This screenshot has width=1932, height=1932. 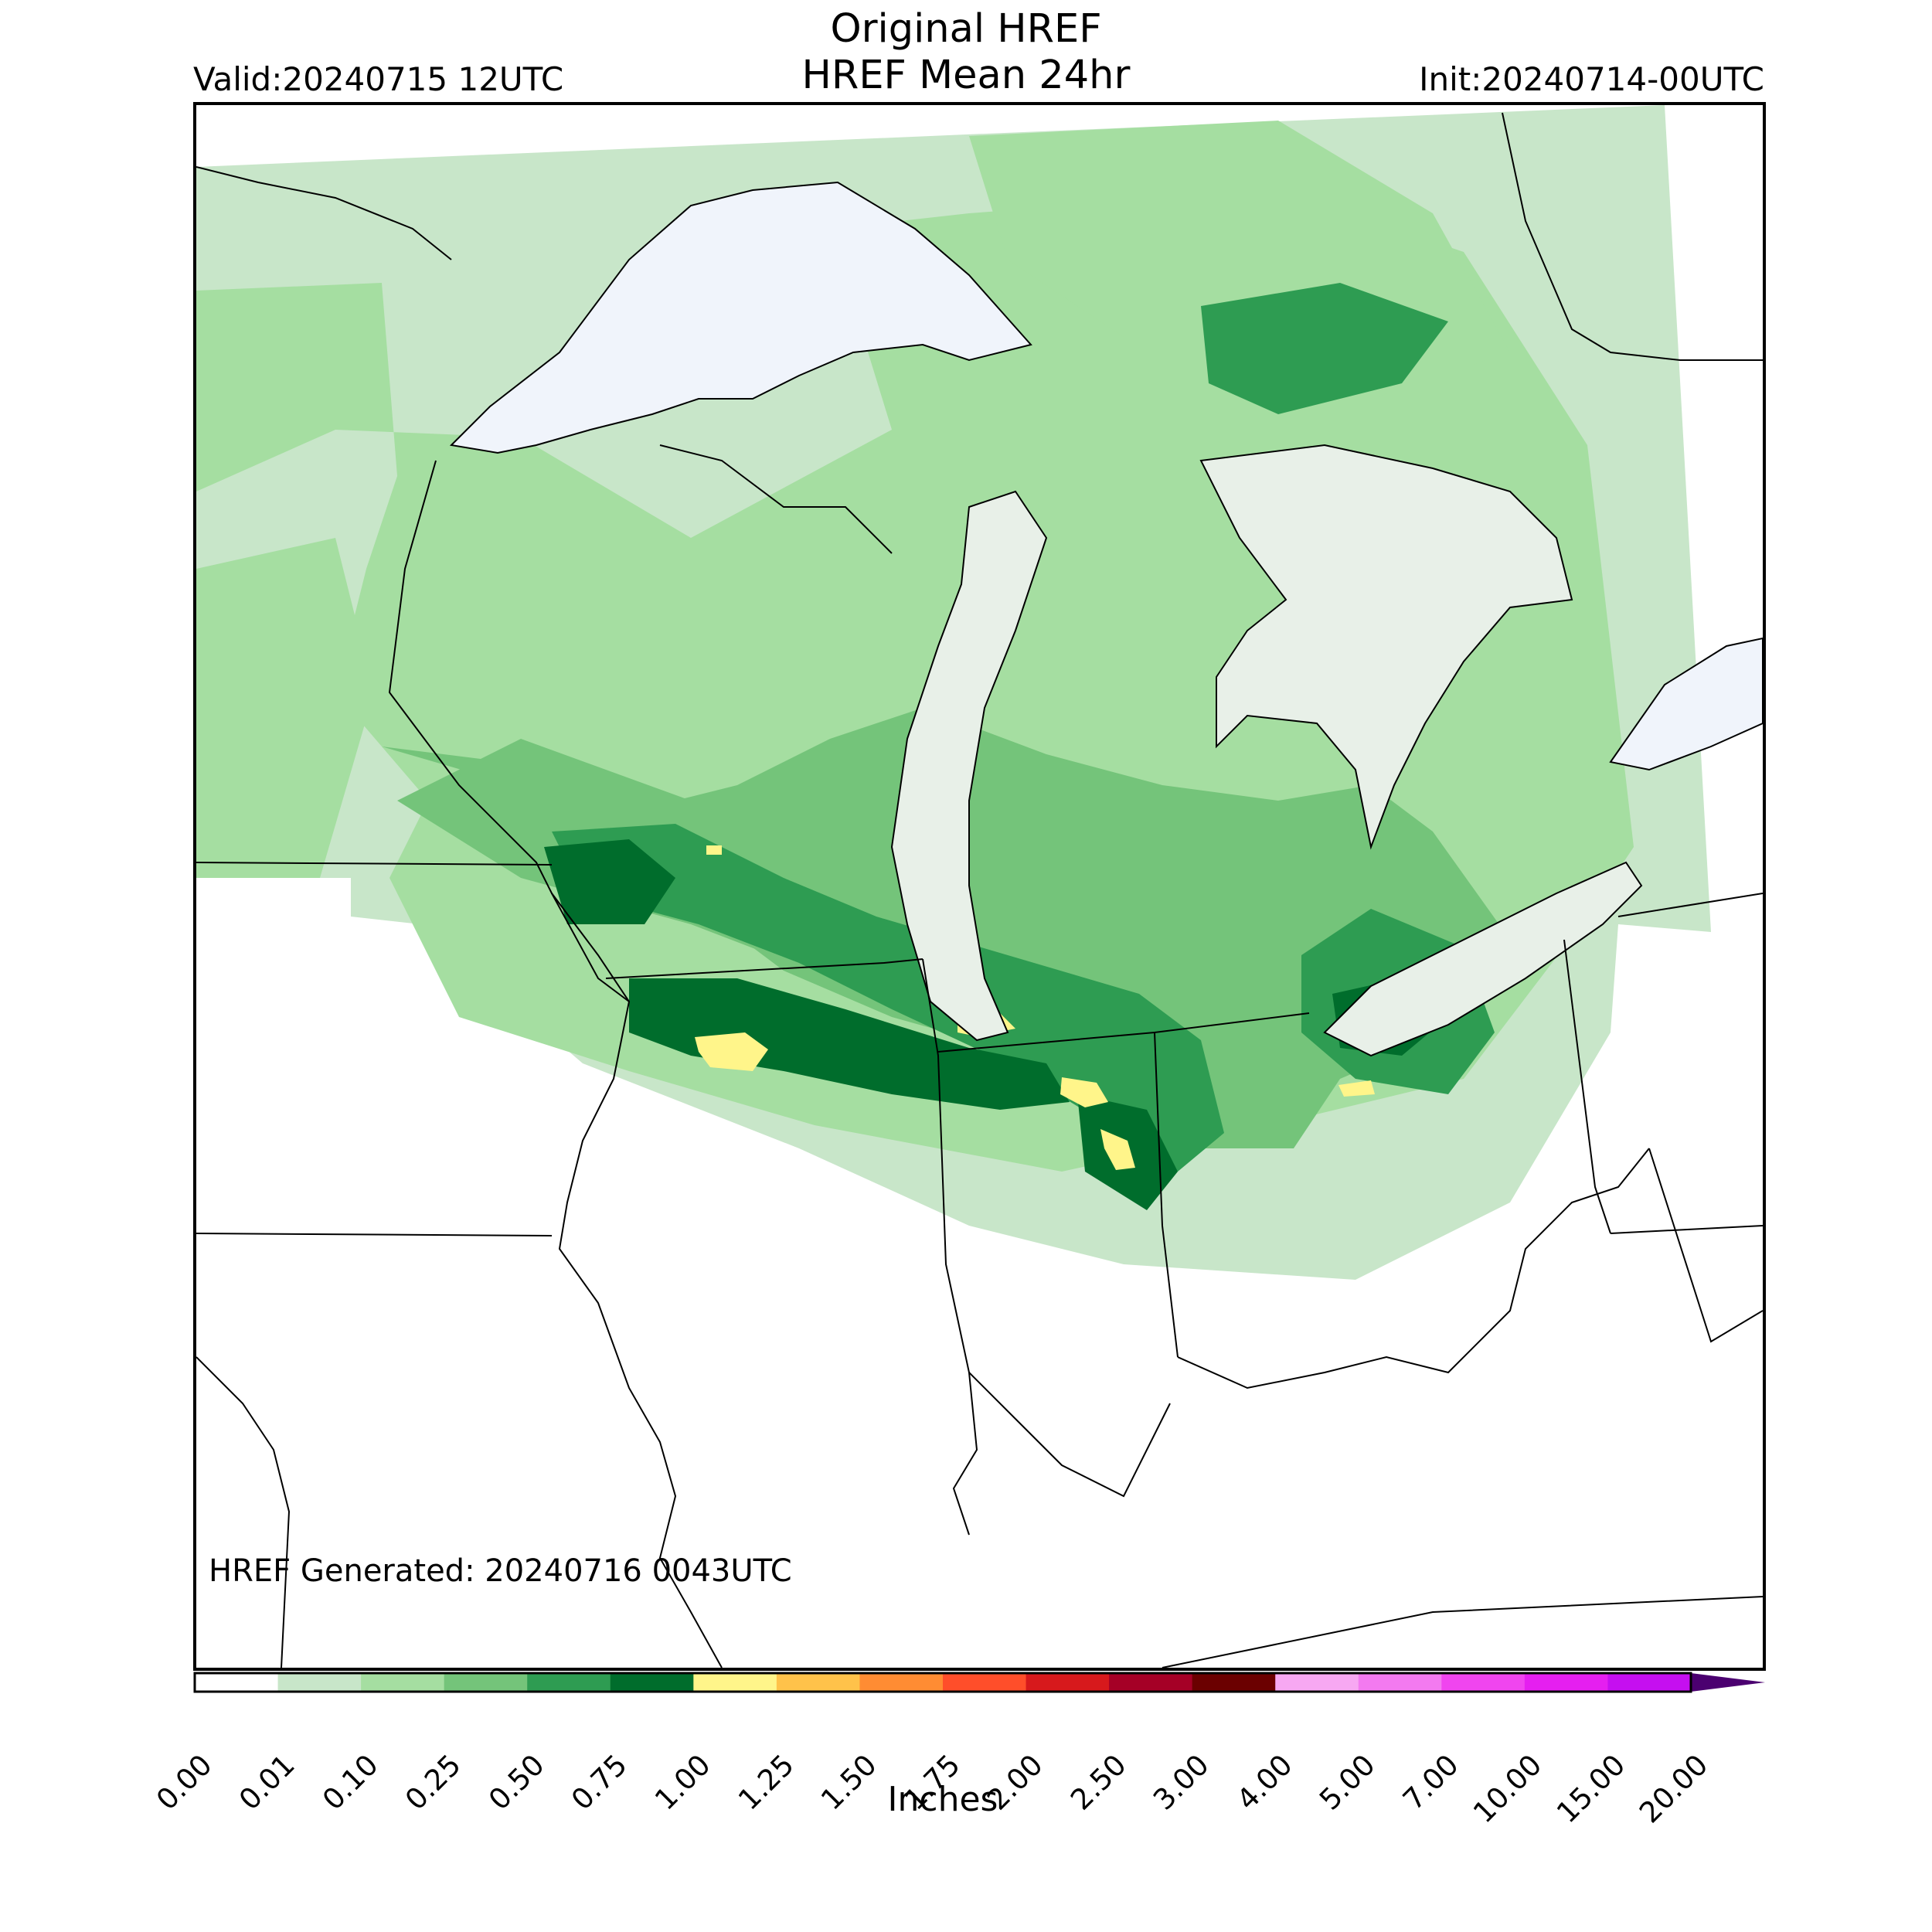 What do you see at coordinates (500, 1571) in the screenshot?
I see `generated-timestamp: HREF Generated: 20240716 0043UTC` at bounding box center [500, 1571].